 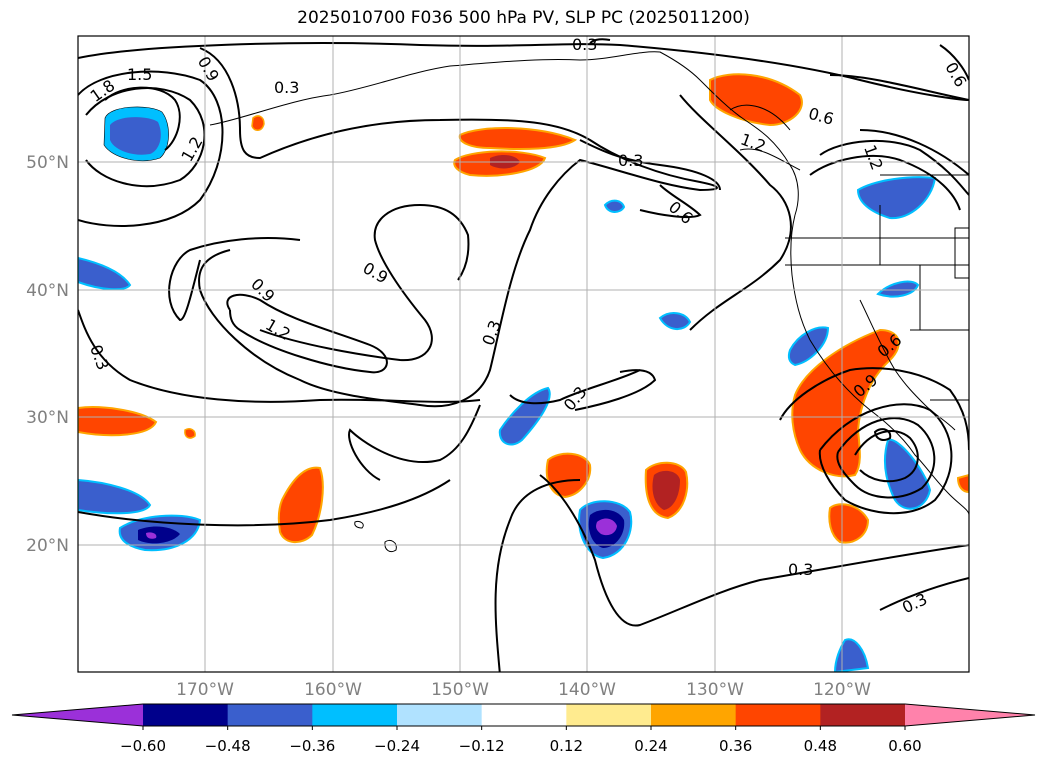 What do you see at coordinates (227, 746) in the screenshot?
I see `colorbar-tick-label: −0.48` at bounding box center [227, 746].